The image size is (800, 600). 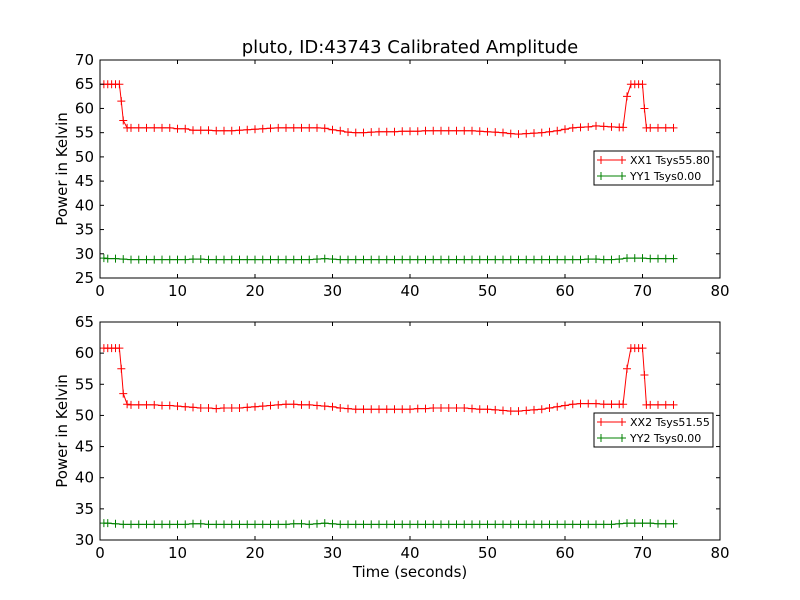 I want to click on x-tick-label: 30, so click(x=332, y=553).